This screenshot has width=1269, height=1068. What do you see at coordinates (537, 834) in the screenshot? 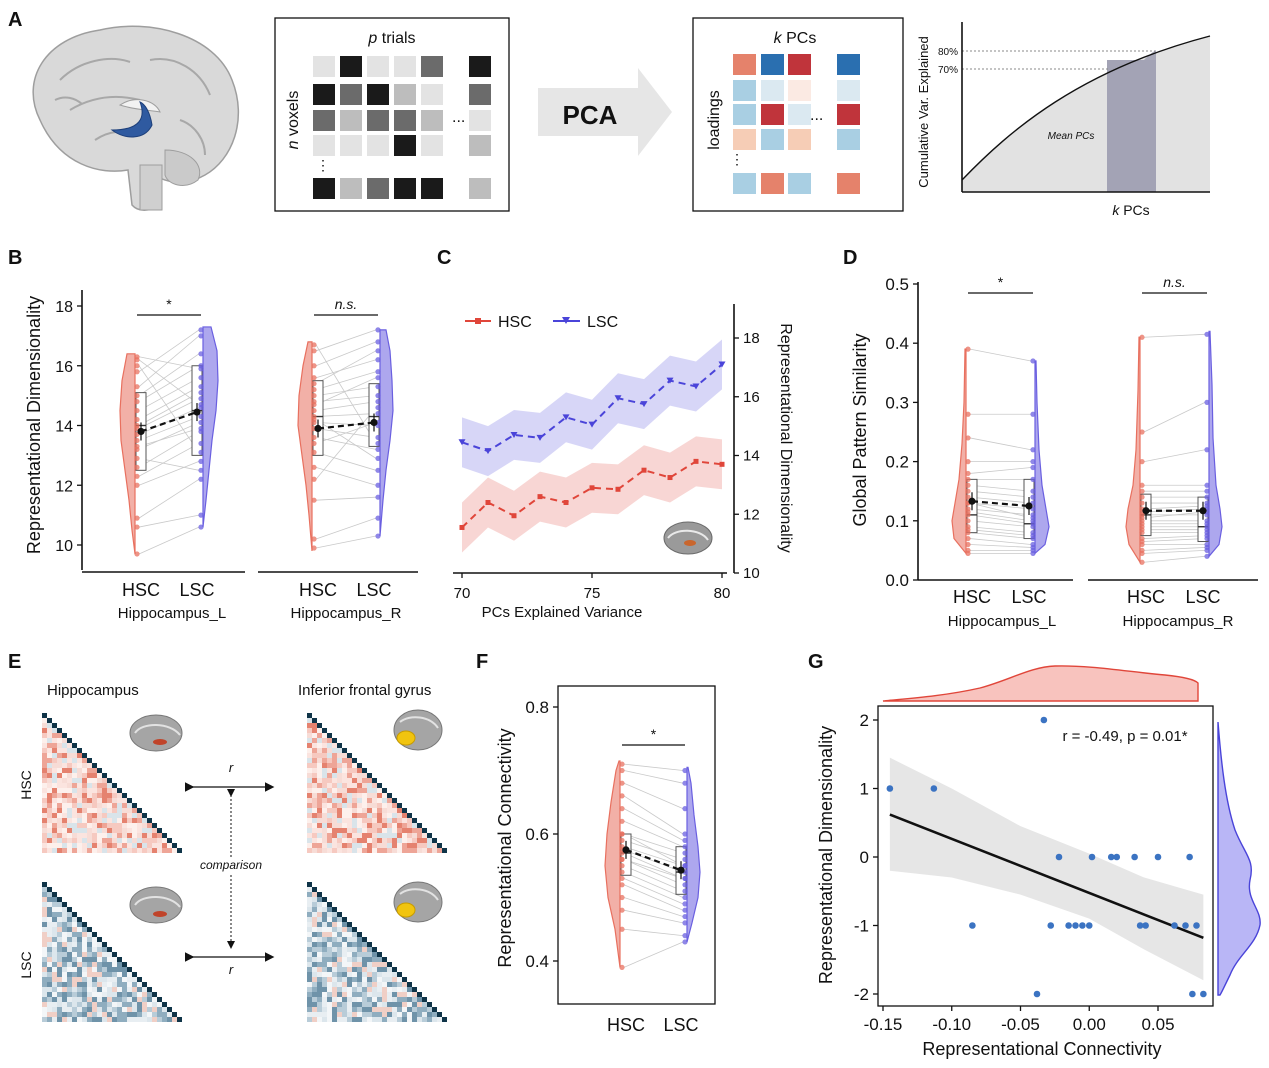
I see `f-y-tick-label: 0.6` at bounding box center [537, 834].